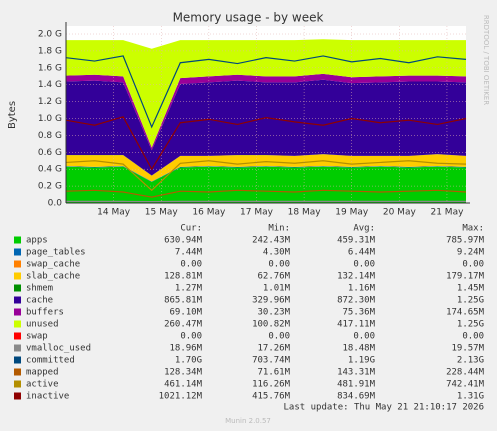 The height and width of the screenshot is (431, 497). What do you see at coordinates (42, 385) in the screenshot?
I see `legend-label: active` at bounding box center [42, 385].